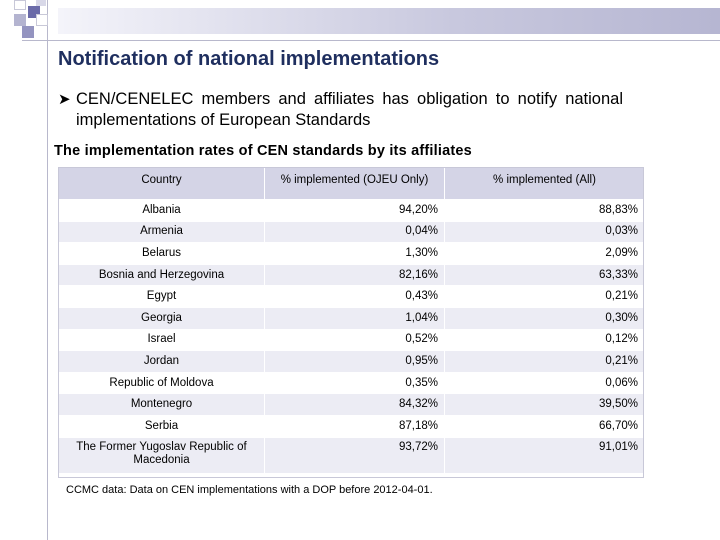 The image size is (720, 540). Describe the element at coordinates (355, 455) in the screenshot. I see `ojeu-cell: 93,72%` at that location.